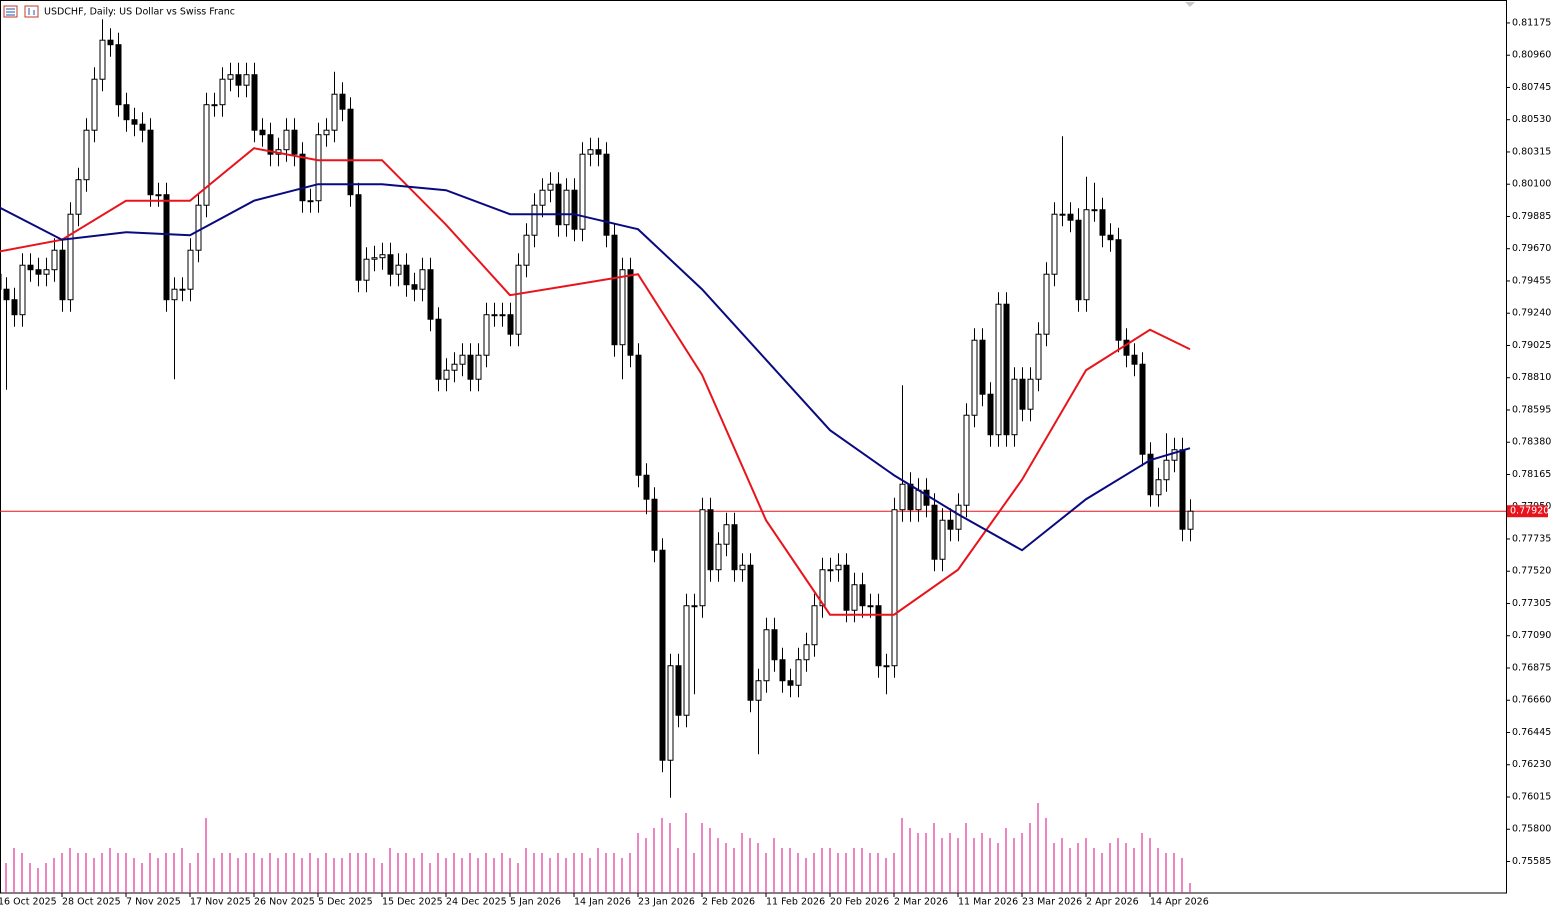  I want to click on x-tick-label: 26 Nov 2025, so click(284, 902).